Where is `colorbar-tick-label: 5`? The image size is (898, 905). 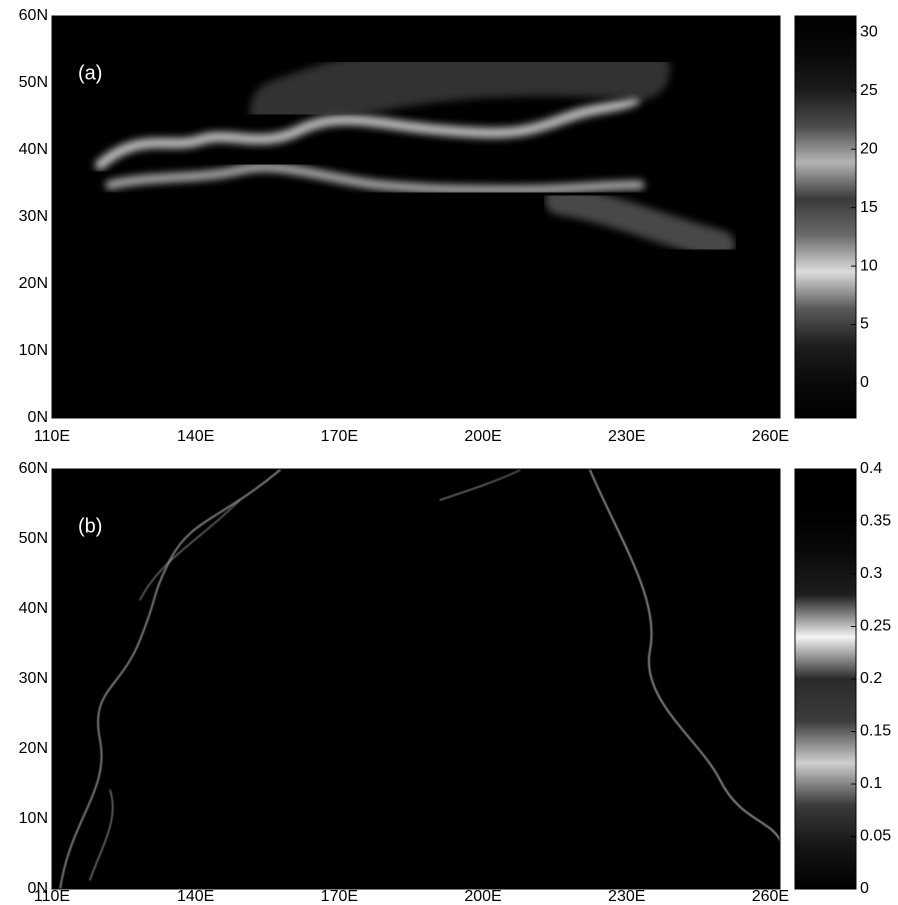 colorbar-tick-label: 5 is located at coordinates (864, 324).